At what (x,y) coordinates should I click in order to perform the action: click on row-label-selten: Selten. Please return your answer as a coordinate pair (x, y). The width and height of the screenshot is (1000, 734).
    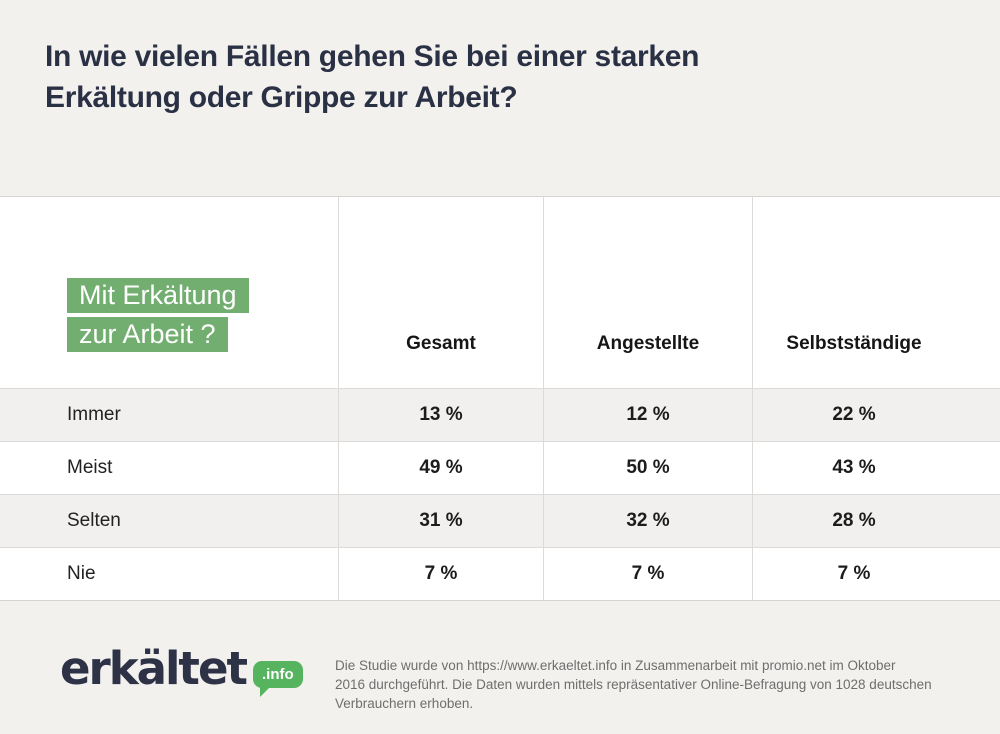
    Looking at the image, I should click on (169, 520).